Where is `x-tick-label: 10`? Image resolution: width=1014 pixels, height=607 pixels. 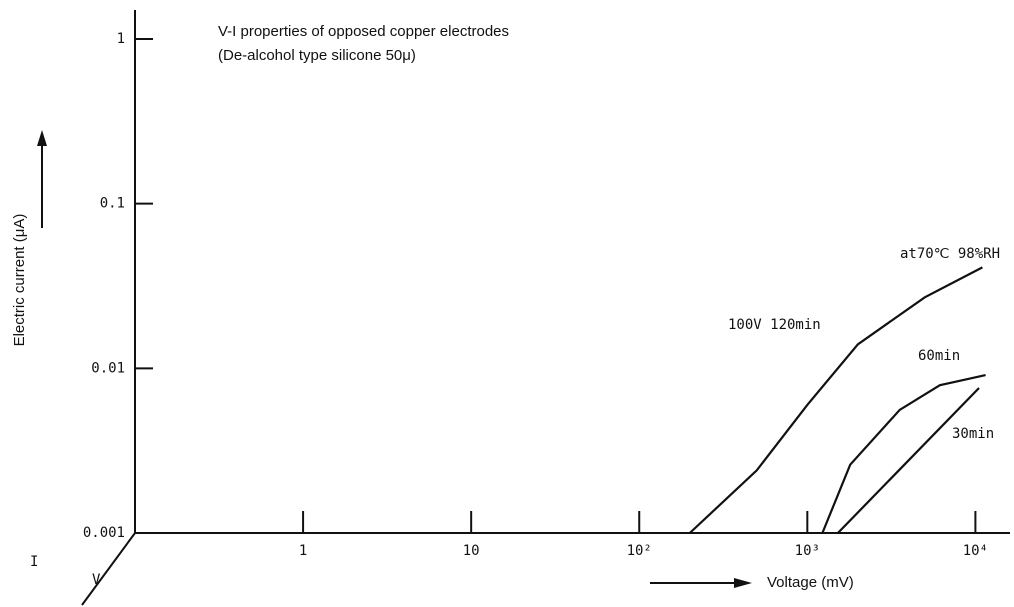
x-tick-label: 10 is located at coordinates (471, 551).